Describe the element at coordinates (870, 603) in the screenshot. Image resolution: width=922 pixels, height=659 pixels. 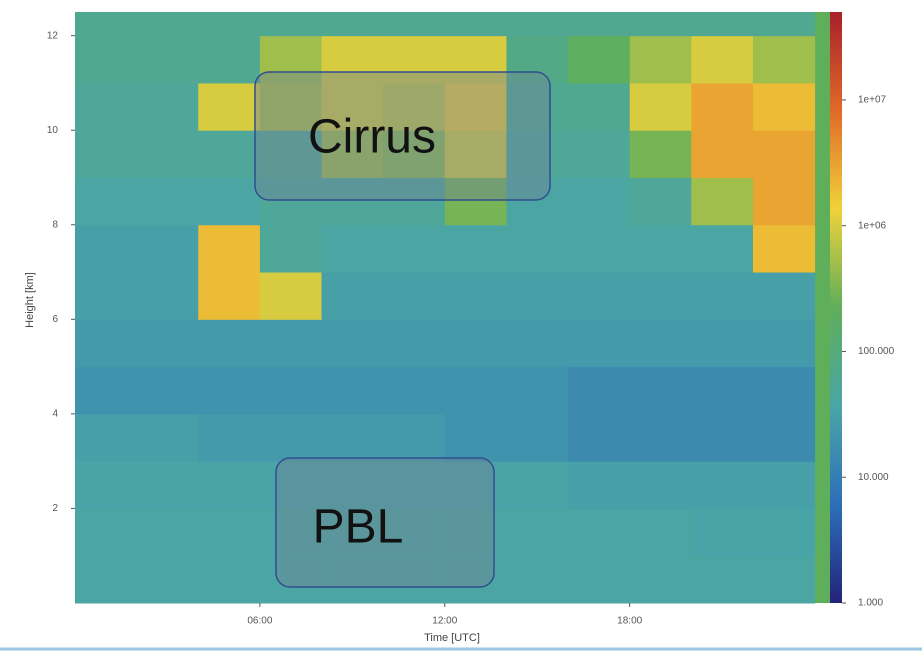
I see `colorbar-tick-label: 1.000` at that location.